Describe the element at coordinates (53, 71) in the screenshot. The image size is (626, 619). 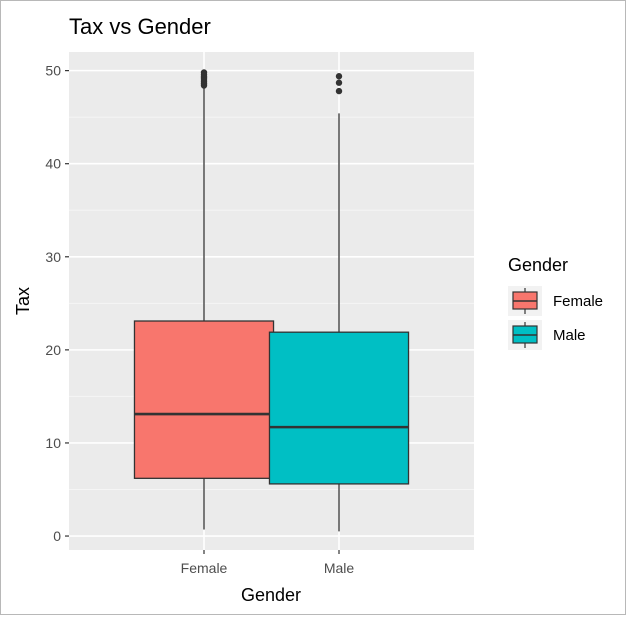
I see `y-tick-label: 50` at that location.